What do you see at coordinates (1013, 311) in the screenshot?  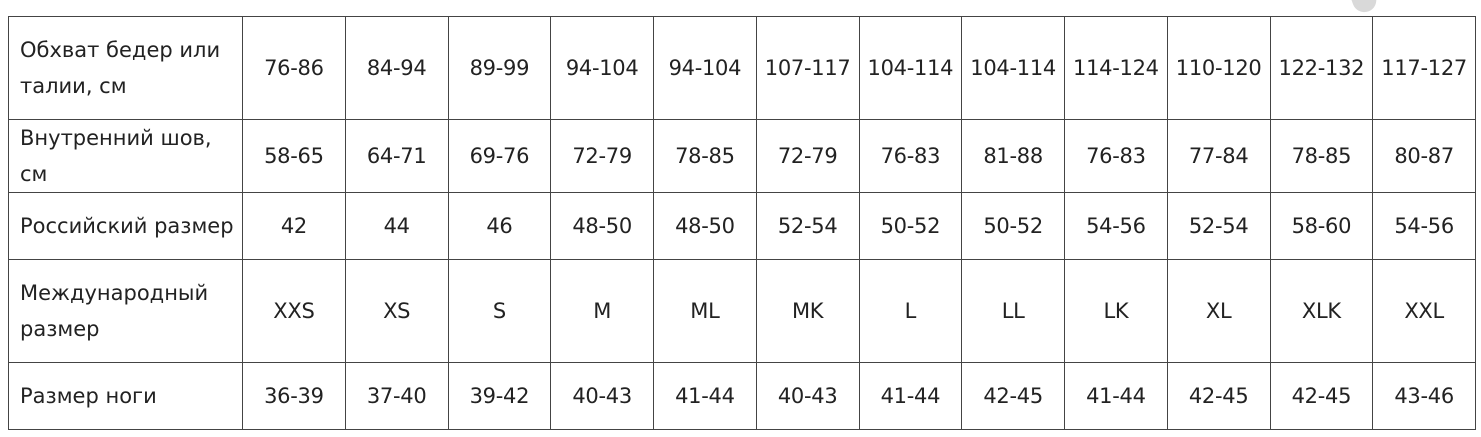 I see `table-cell: LL` at bounding box center [1013, 311].